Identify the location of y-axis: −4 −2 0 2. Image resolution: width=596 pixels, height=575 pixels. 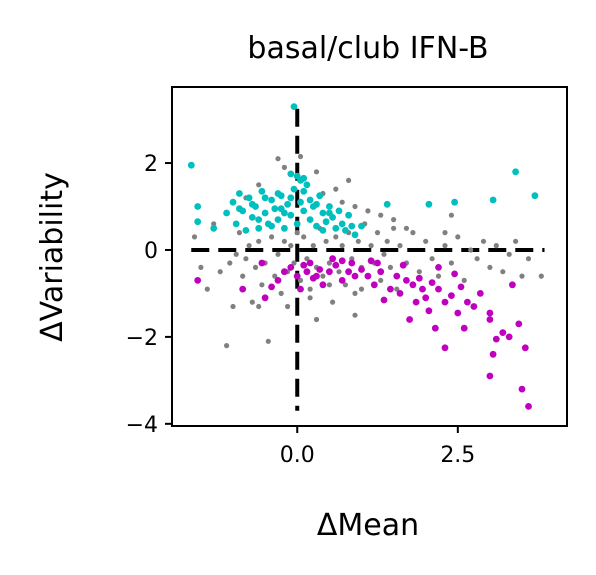
(149, 295).